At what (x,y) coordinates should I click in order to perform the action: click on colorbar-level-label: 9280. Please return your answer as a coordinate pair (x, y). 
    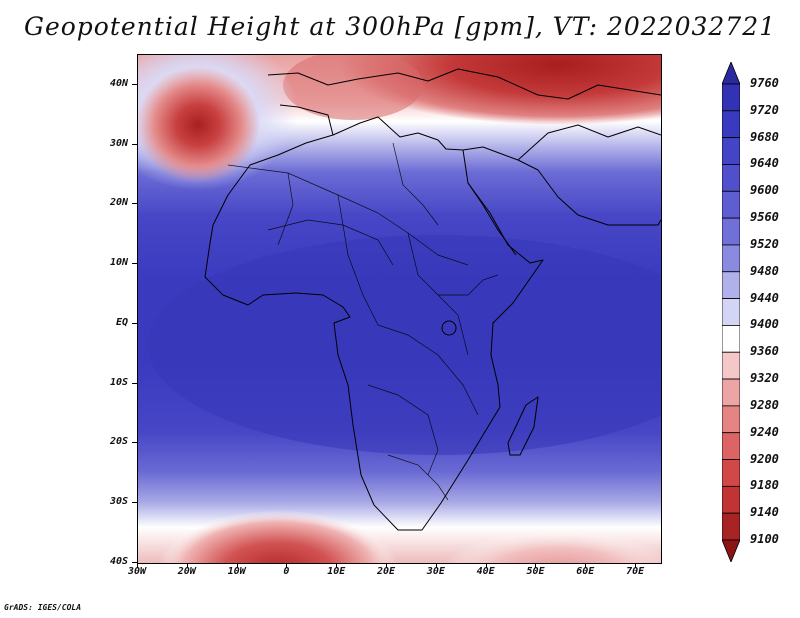
    Looking at the image, I should click on (764, 404).